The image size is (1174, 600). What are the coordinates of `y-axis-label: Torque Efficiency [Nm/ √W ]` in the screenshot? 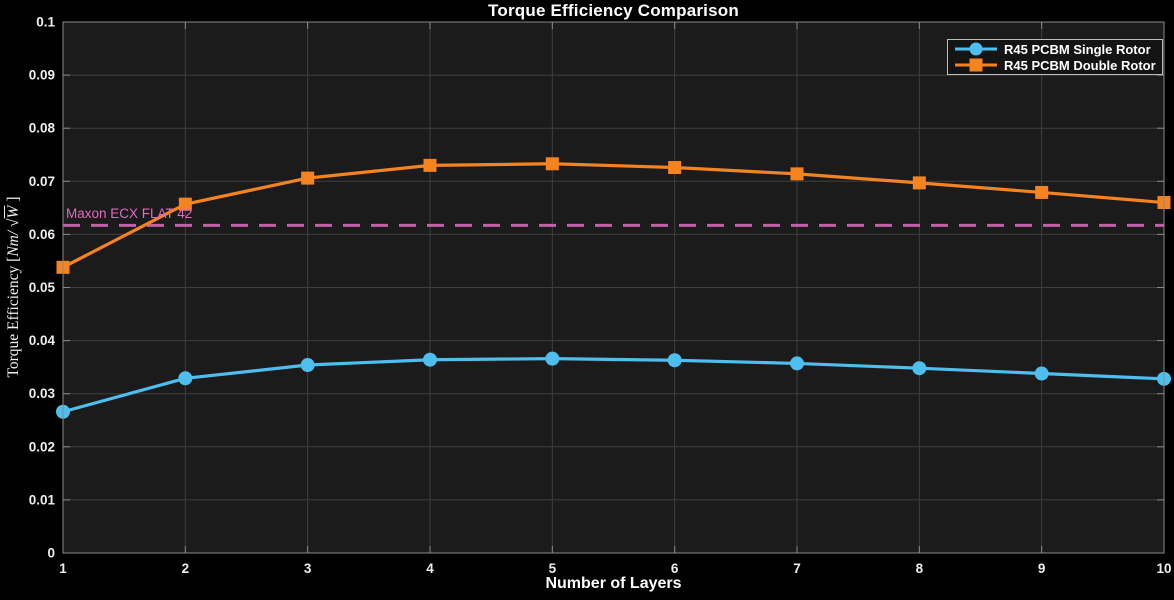 It's located at (14, 286).